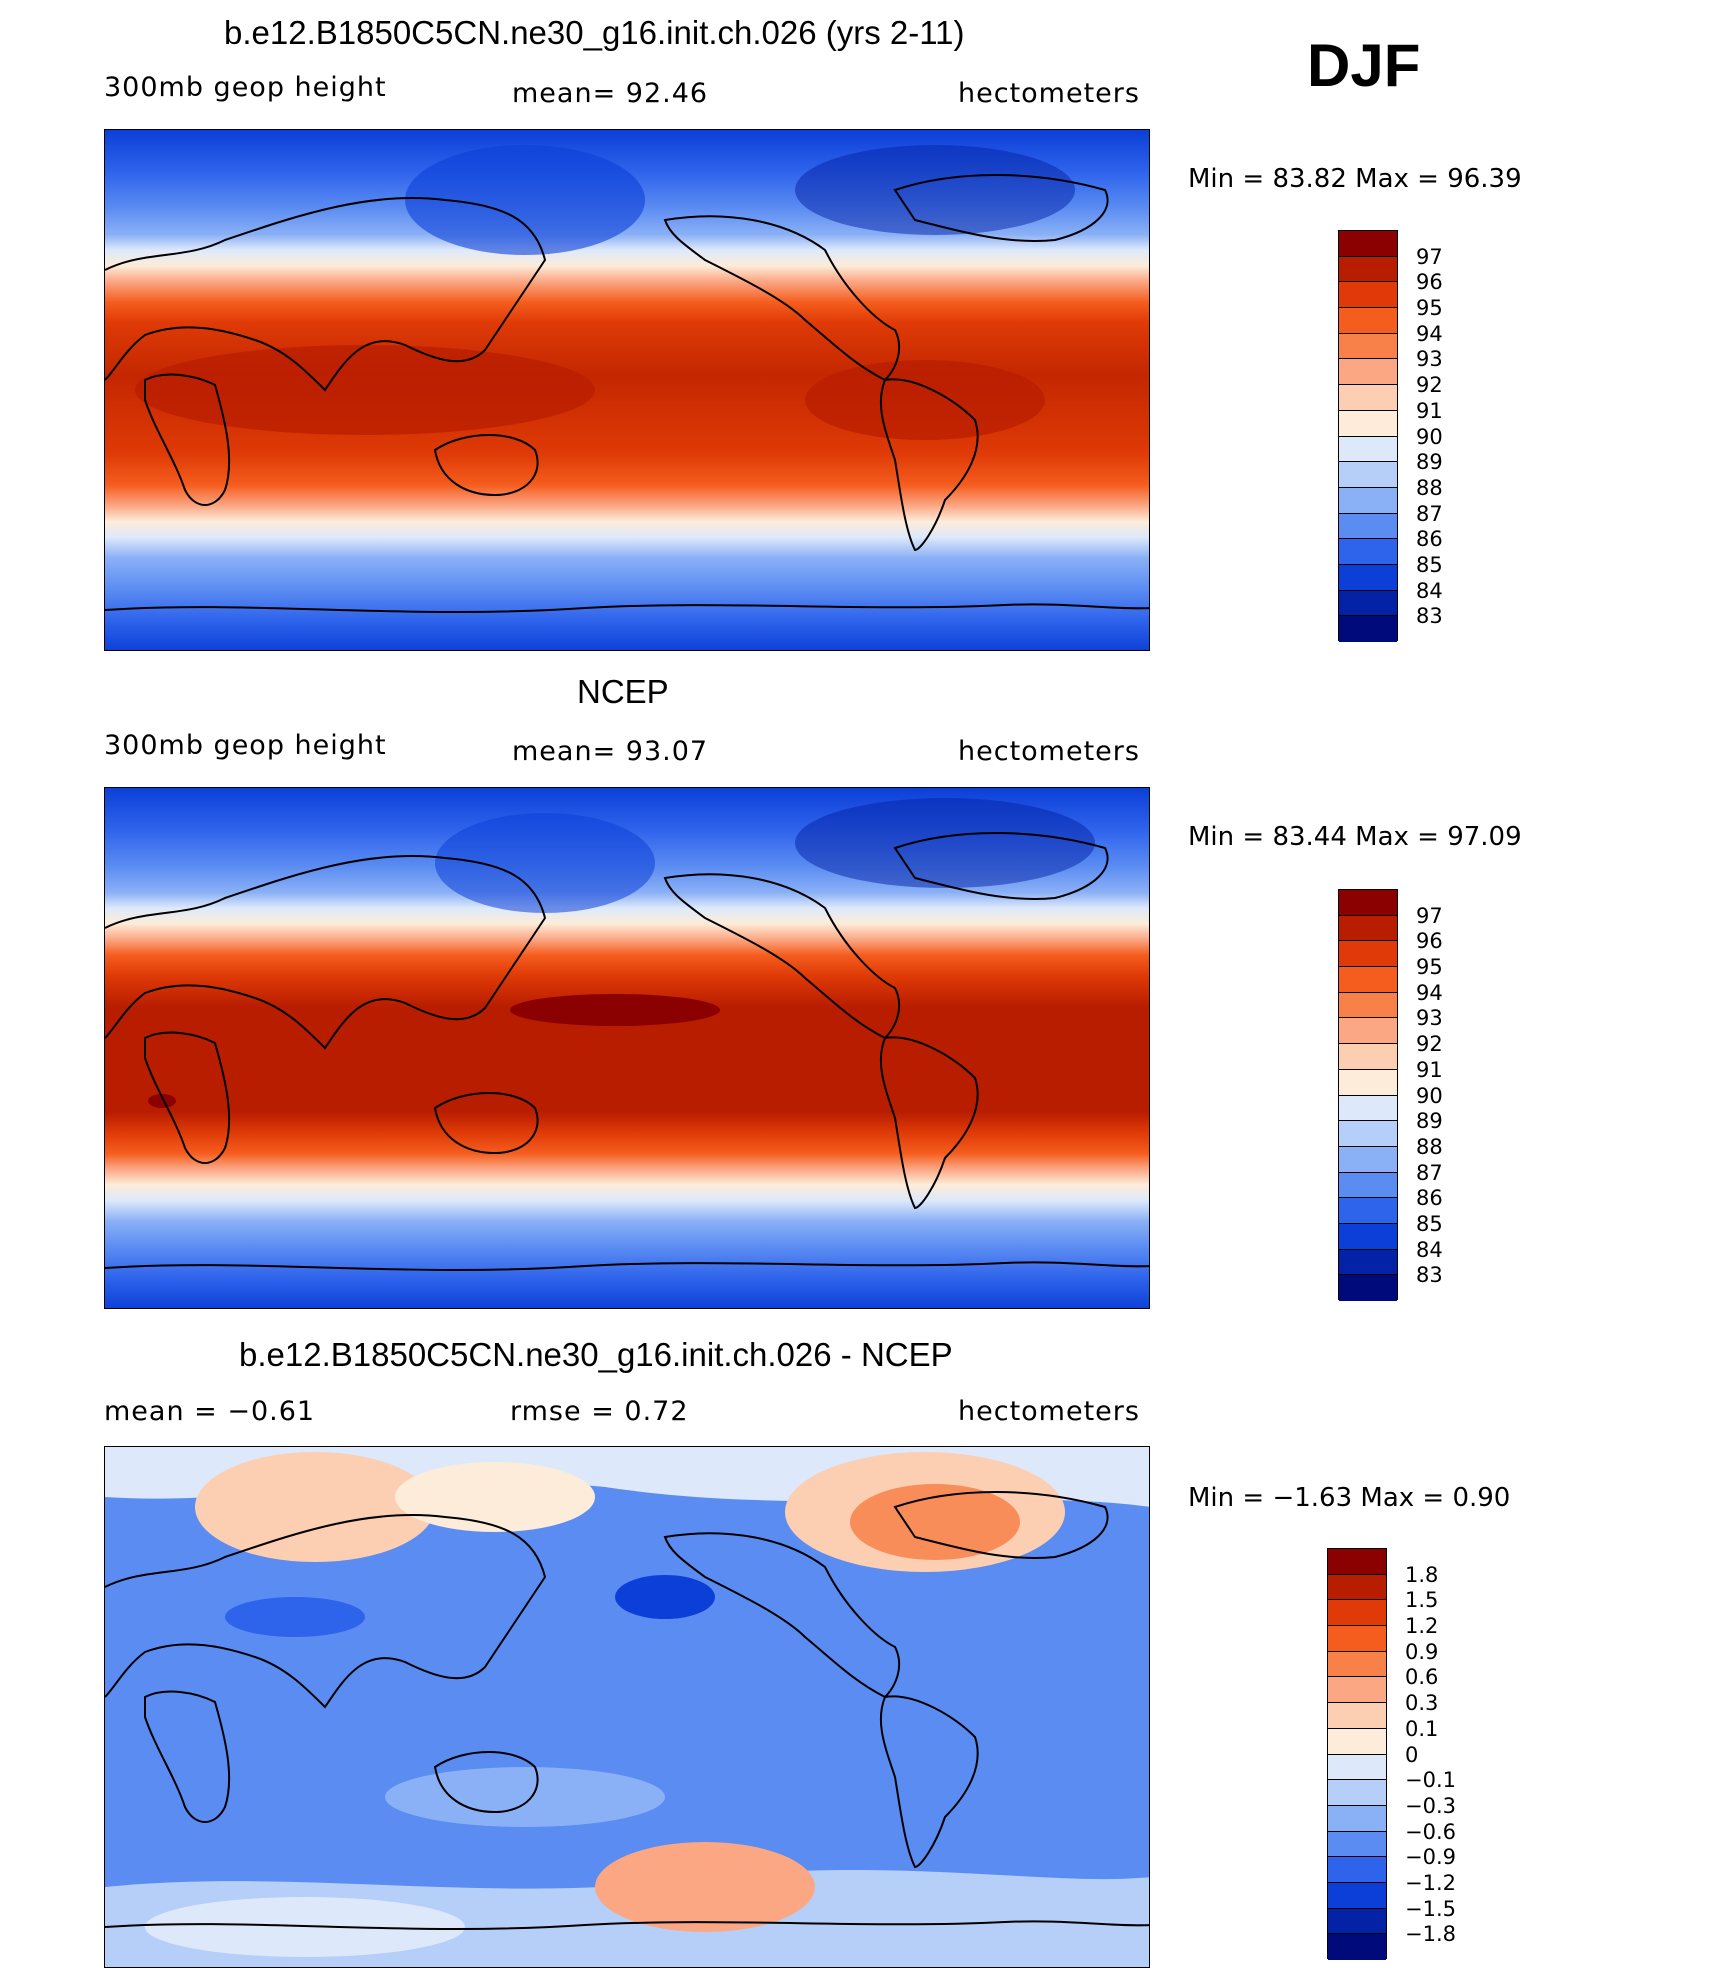 Image resolution: width=1710 pixels, height=1986 pixels. Describe the element at coordinates (295, 1617) in the screenshot. I see `panel-3-neg-asia` at that location.